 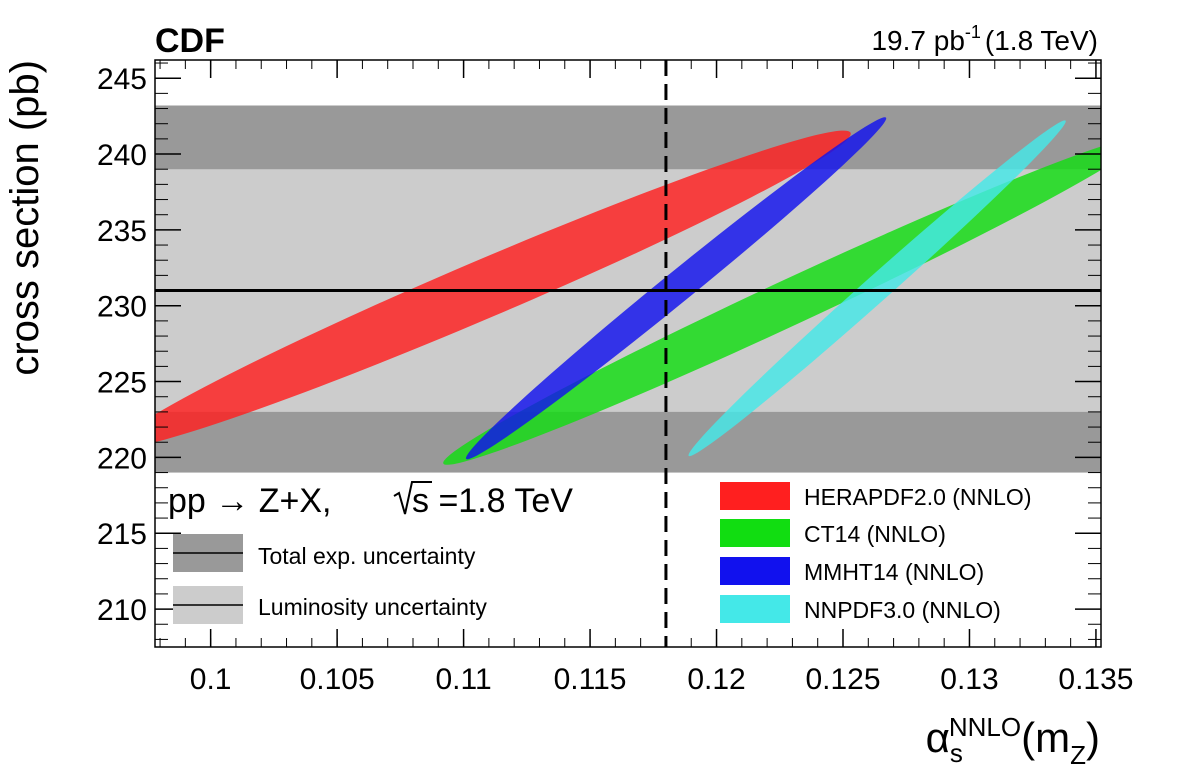 What do you see at coordinates (984, 39) in the screenshot?
I see `luminosity-label: 19.7 pb-1 (1.8 TeV)` at bounding box center [984, 39].